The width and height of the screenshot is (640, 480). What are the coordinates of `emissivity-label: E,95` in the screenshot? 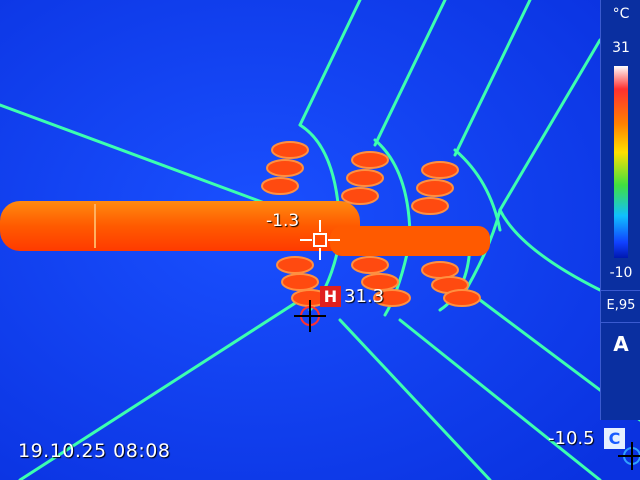 It's located at (621, 305).